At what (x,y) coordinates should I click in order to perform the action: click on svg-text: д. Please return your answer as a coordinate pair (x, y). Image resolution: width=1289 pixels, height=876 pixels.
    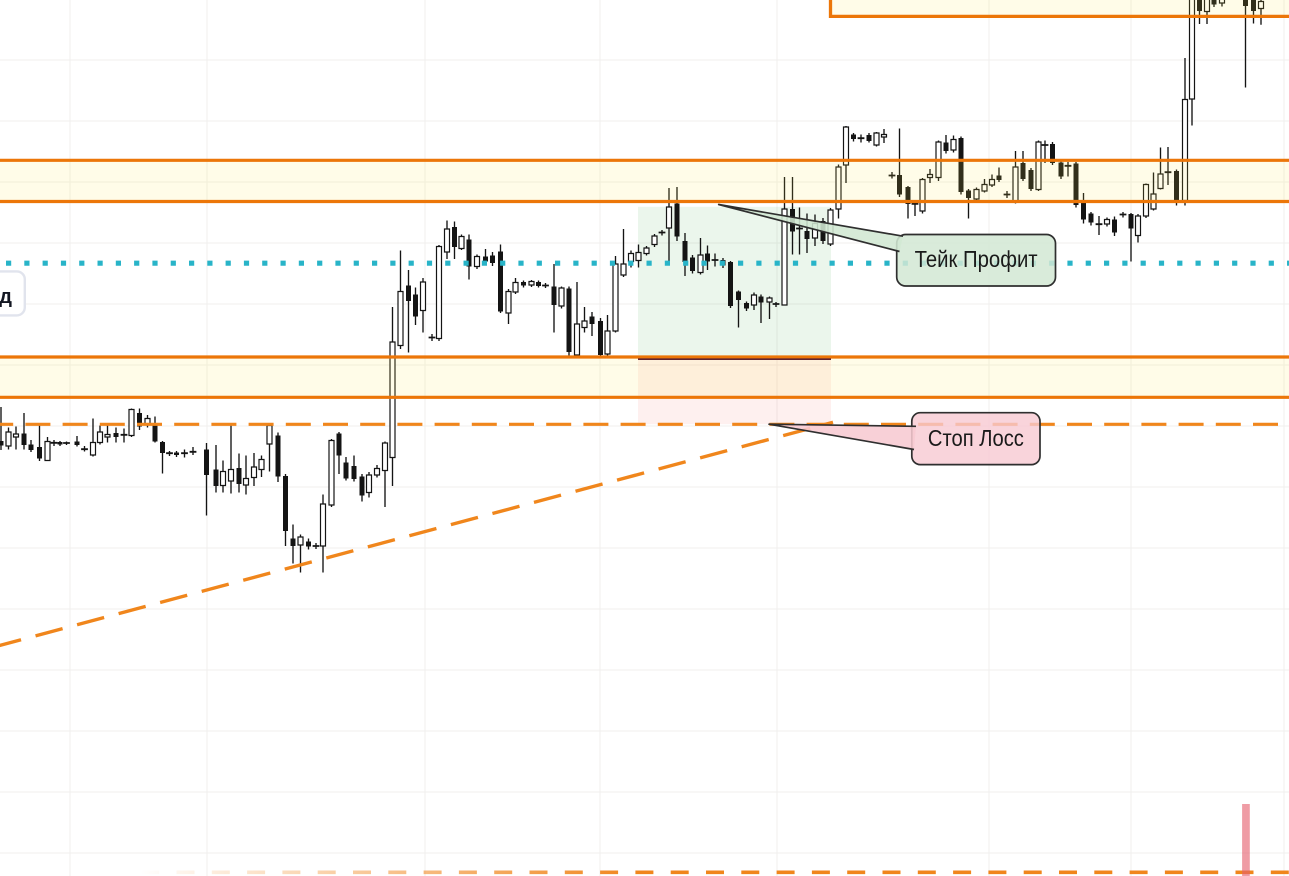
    Looking at the image, I should click on (6, 297).